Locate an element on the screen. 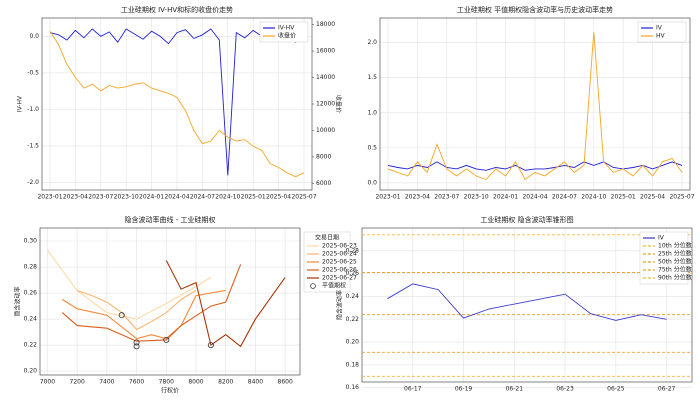  x-tick-label: 2024-04 is located at coordinates (534, 197).